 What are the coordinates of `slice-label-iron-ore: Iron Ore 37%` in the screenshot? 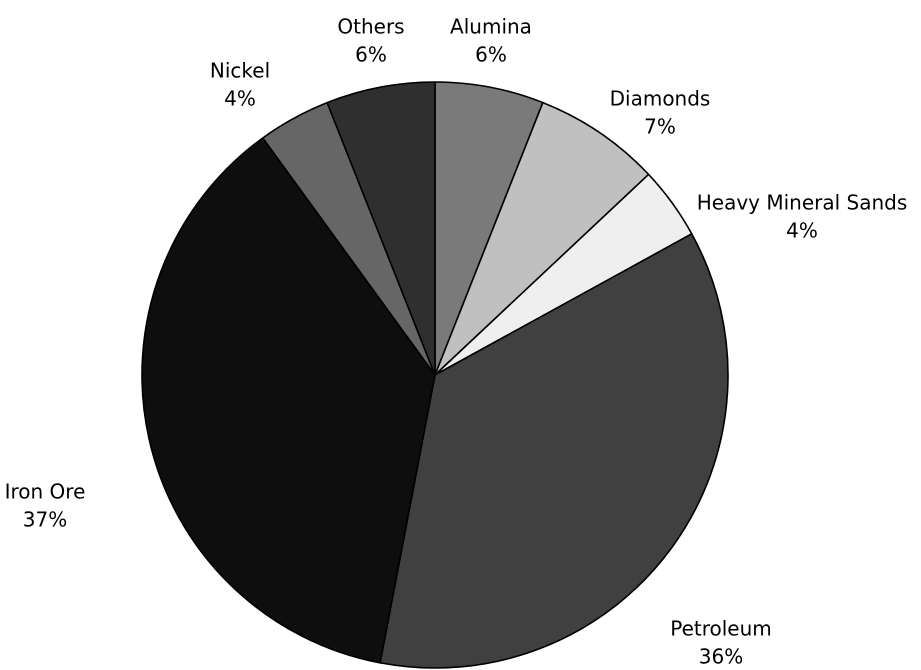 It's located at (45, 506).